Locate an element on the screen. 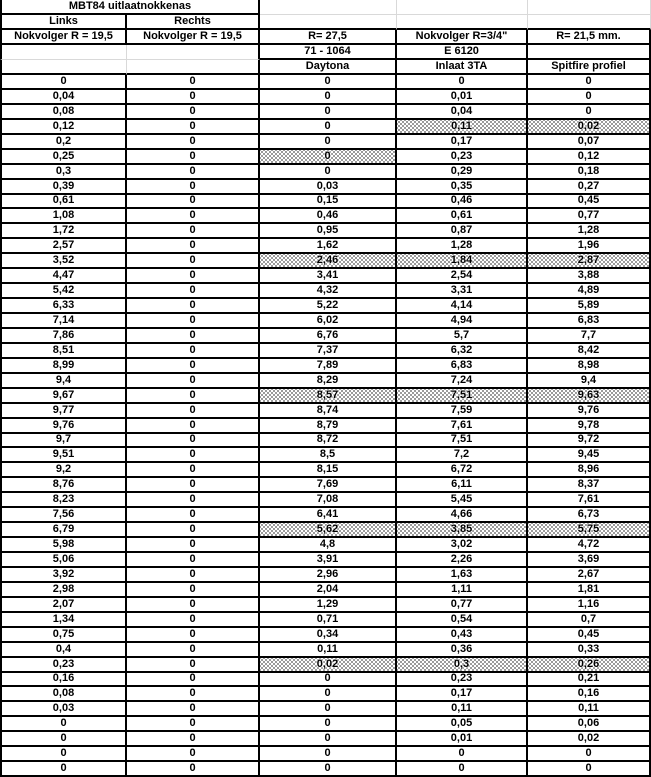 This screenshot has height=777, width=651. data-cell-r46-c3: 0 is located at coordinates (328, 755).